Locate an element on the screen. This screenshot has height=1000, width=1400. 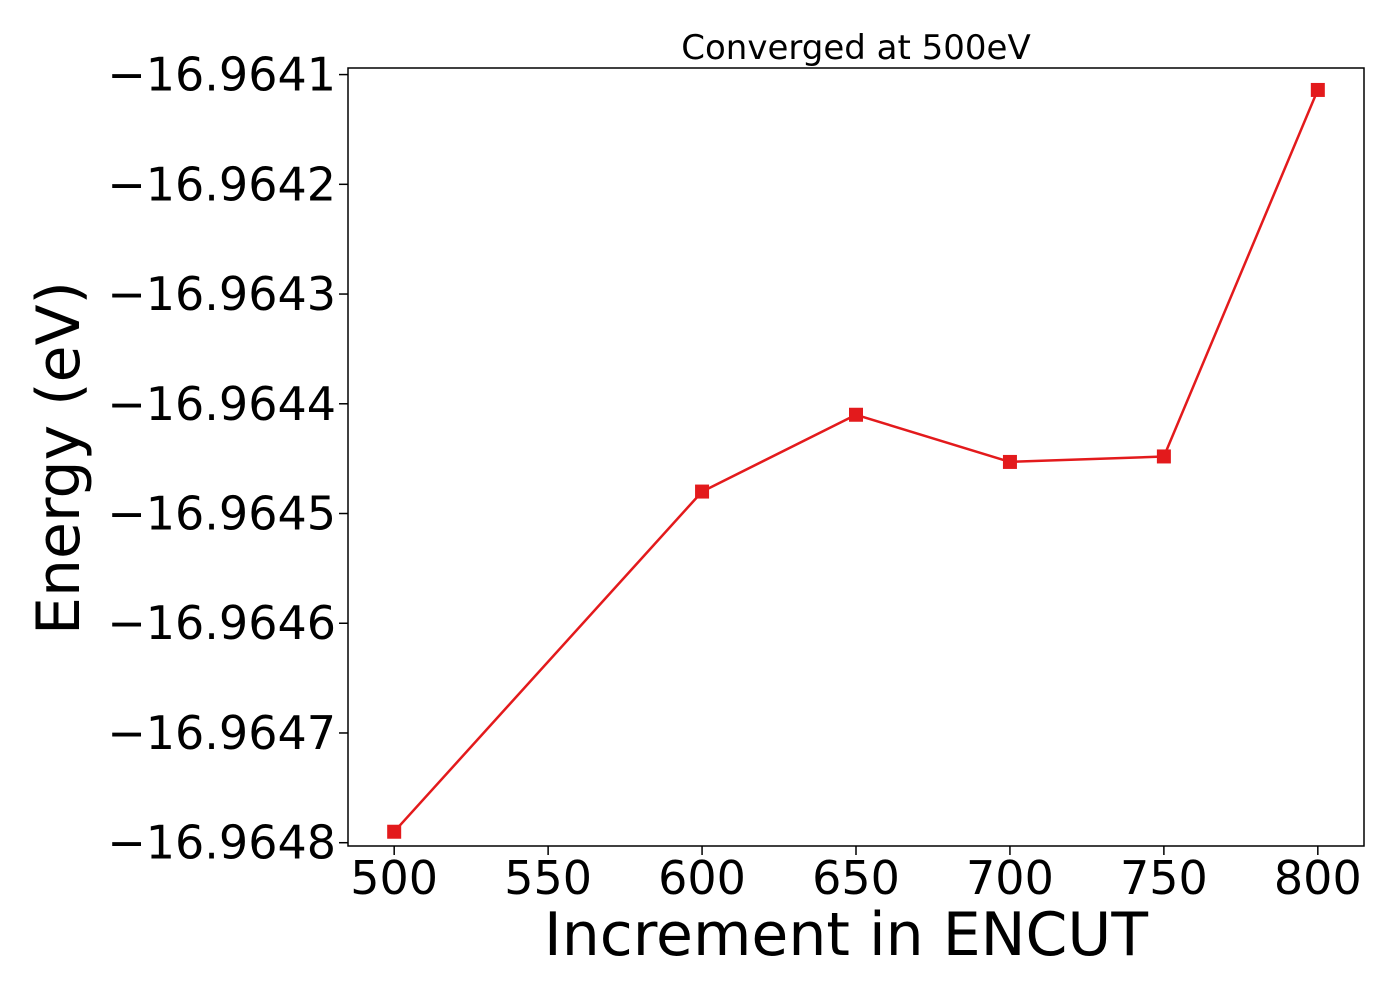
y-axis-label: Energy (eV) is located at coordinates (59, 458).